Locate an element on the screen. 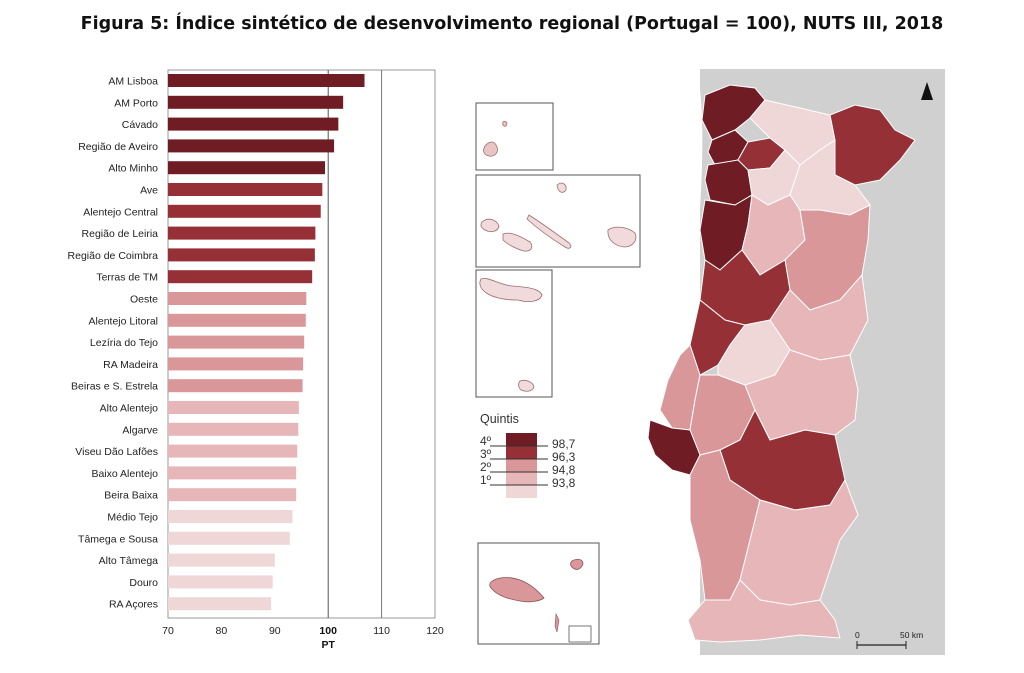  category-label: RA Madeira is located at coordinates (130, 365).